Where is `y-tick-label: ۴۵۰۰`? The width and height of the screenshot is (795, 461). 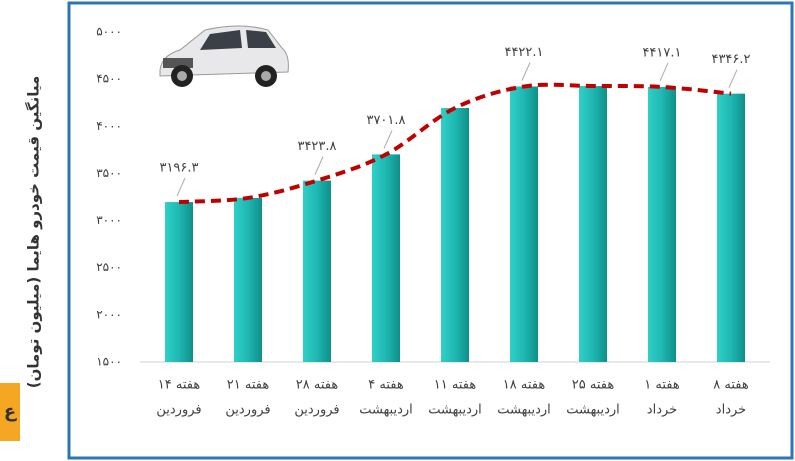 y-tick-label: ۴۵۰۰ is located at coordinates (109, 79).